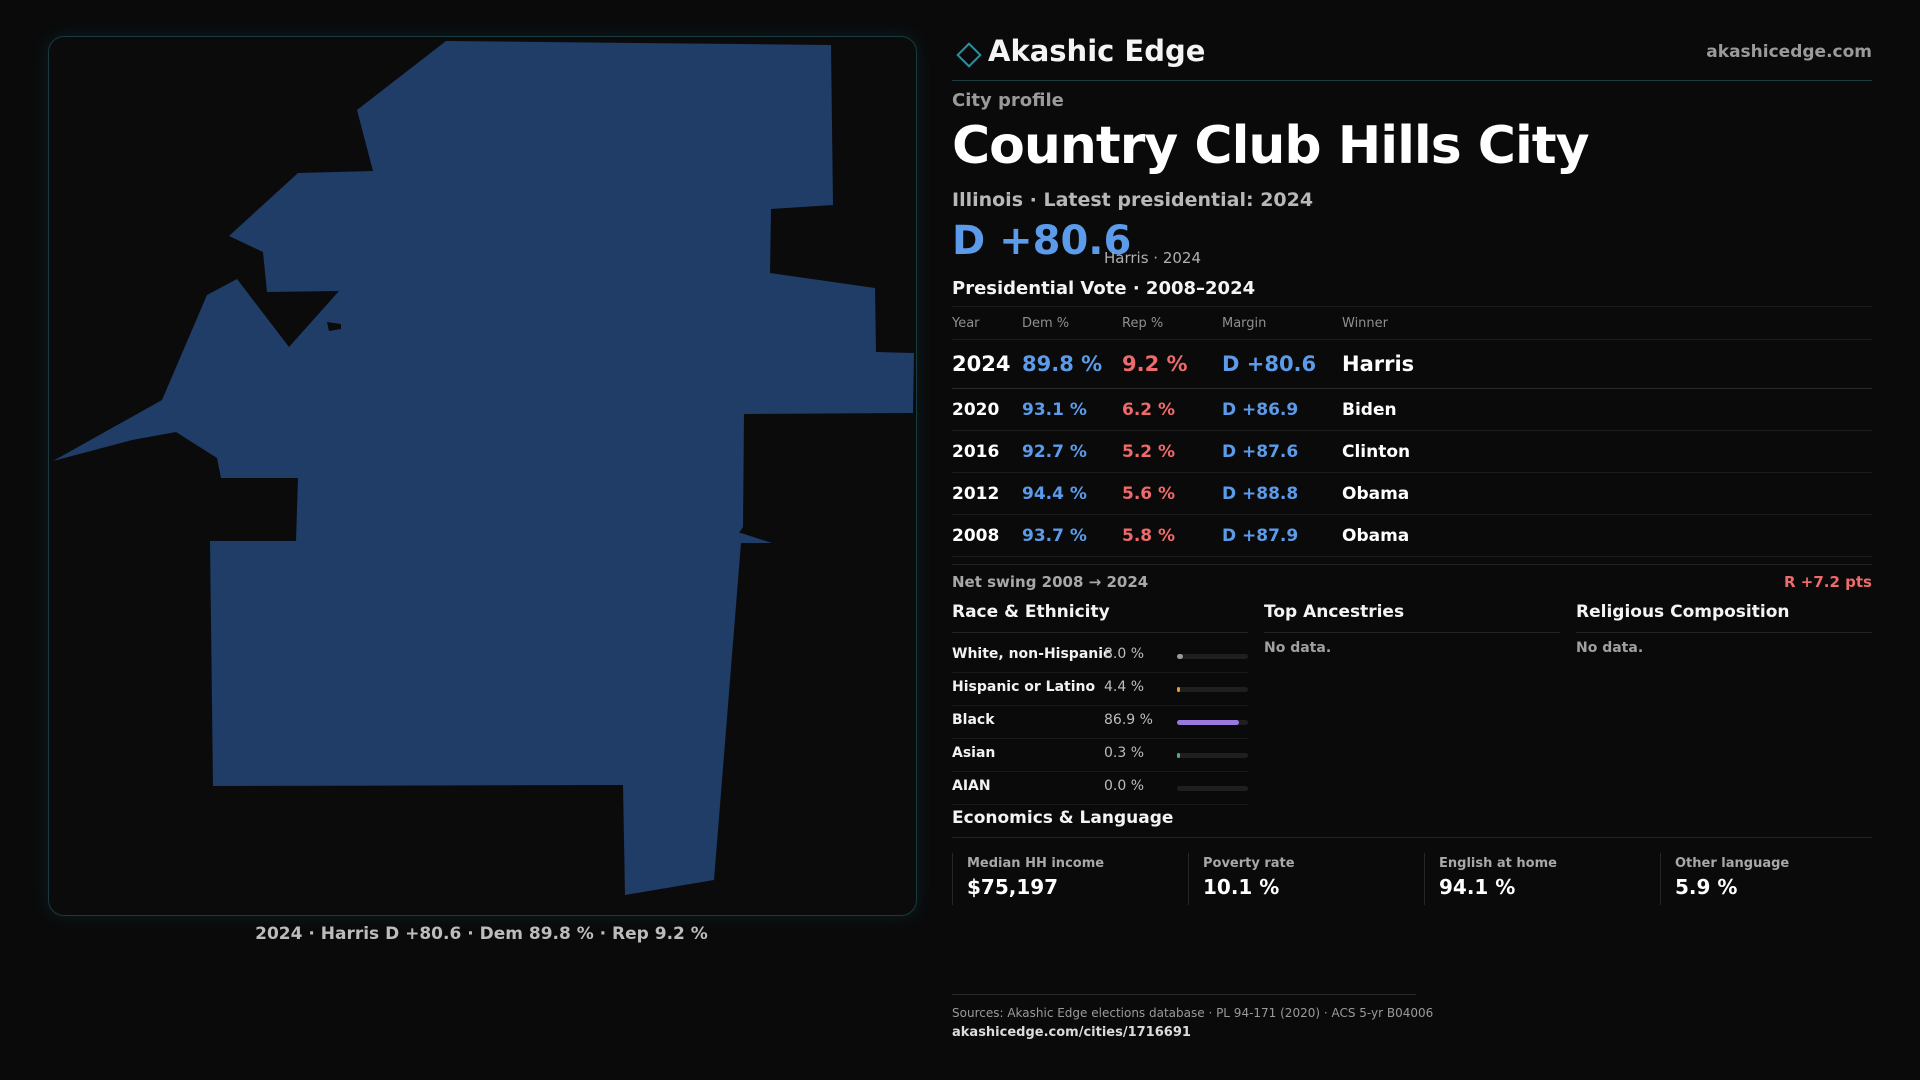  What do you see at coordinates (334, 326) in the screenshot?
I see `map-hole` at bounding box center [334, 326].